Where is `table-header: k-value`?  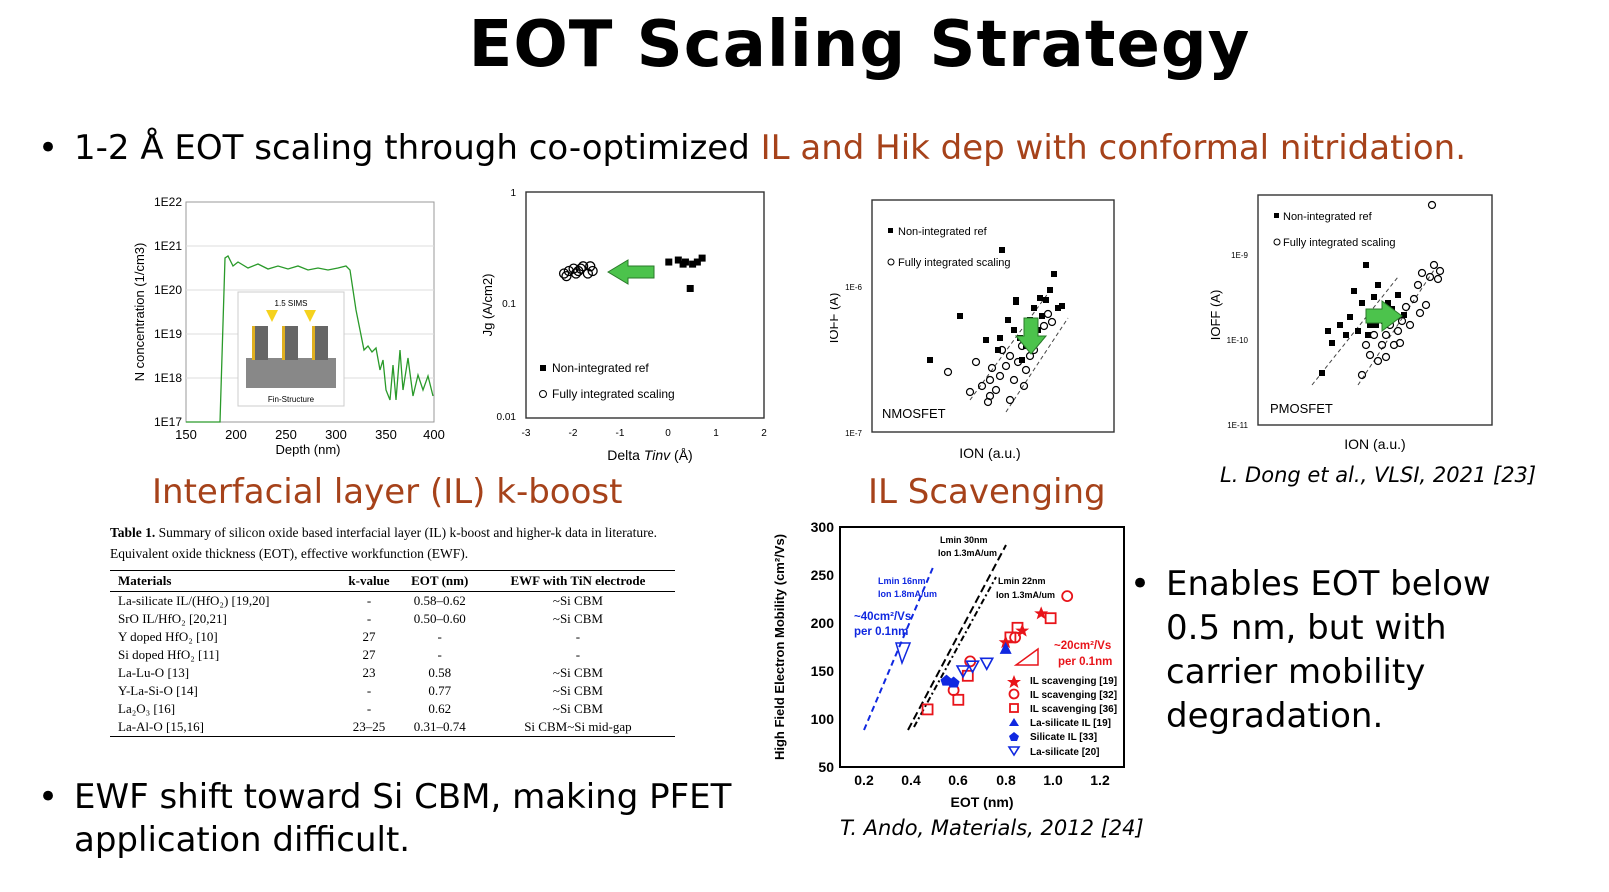 table-header: k-value is located at coordinates (369, 581).